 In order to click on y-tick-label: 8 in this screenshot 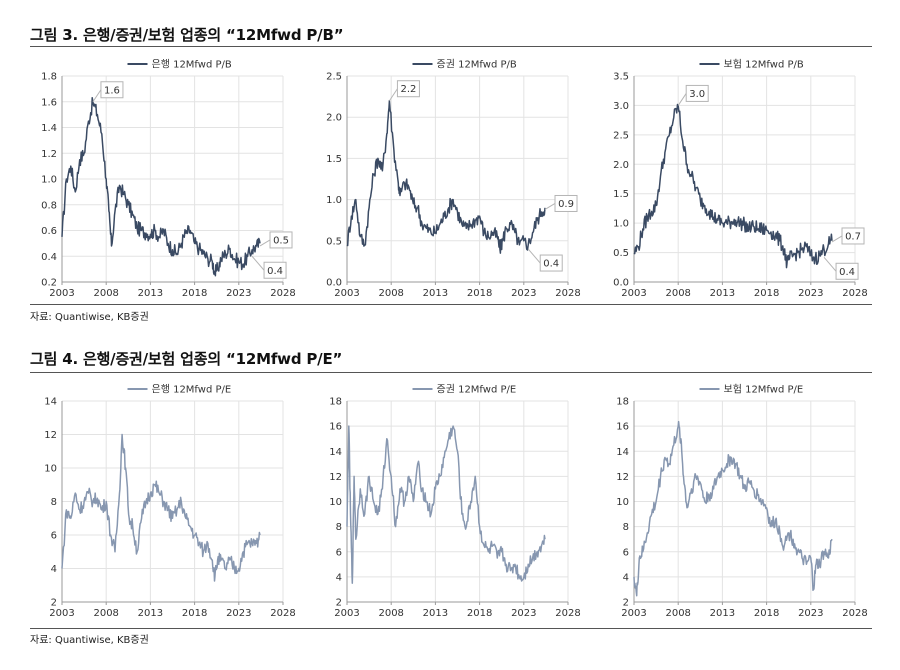, I will do `click(339, 527)`.